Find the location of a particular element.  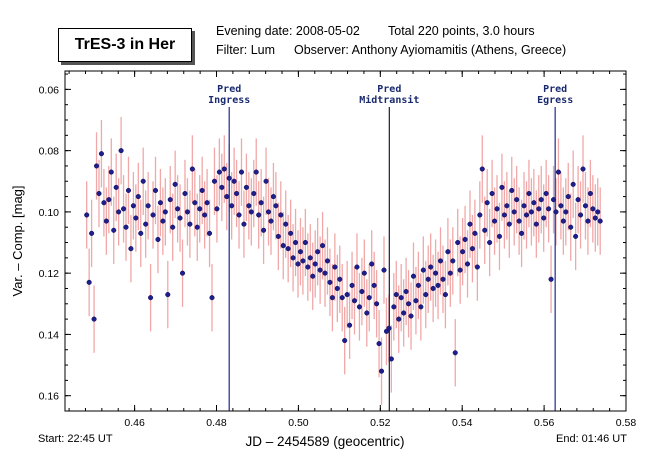

x-tick-label: 0.58 is located at coordinates (626, 423).